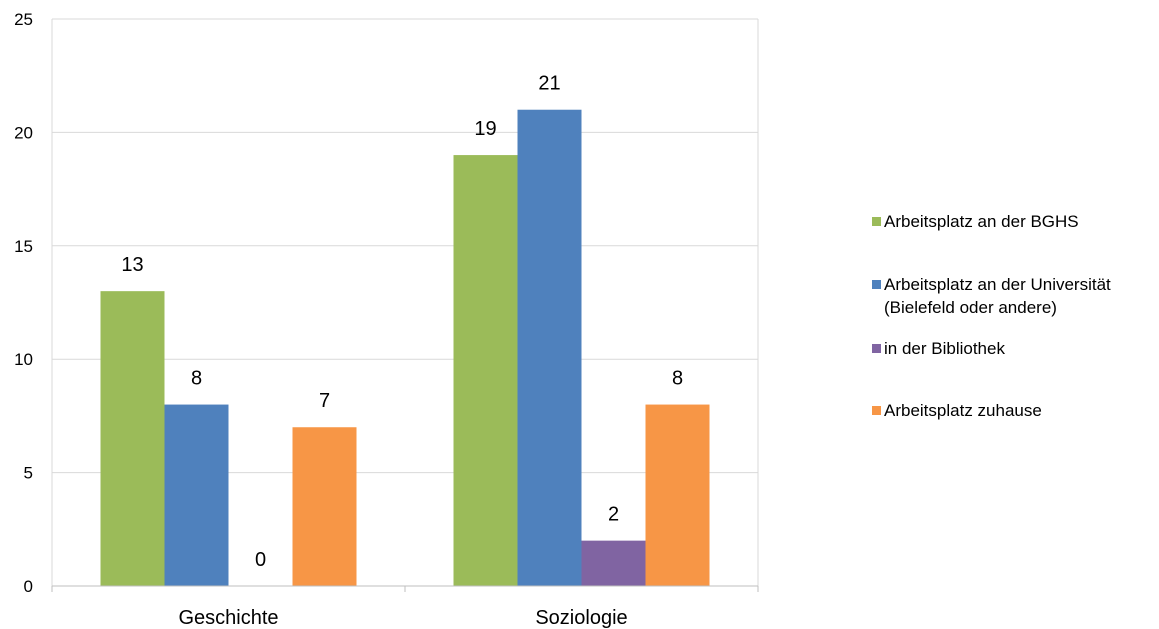 Image resolution: width=1159 pixels, height=629 pixels. Describe the element at coordinates (324, 401) in the screenshot. I see `data-label: 7` at that location.